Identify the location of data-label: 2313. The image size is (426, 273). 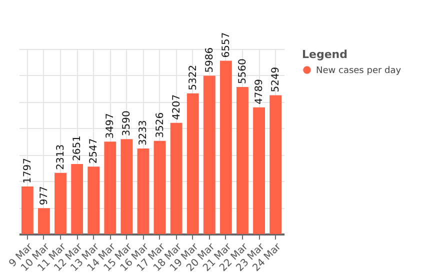
(61, 157).